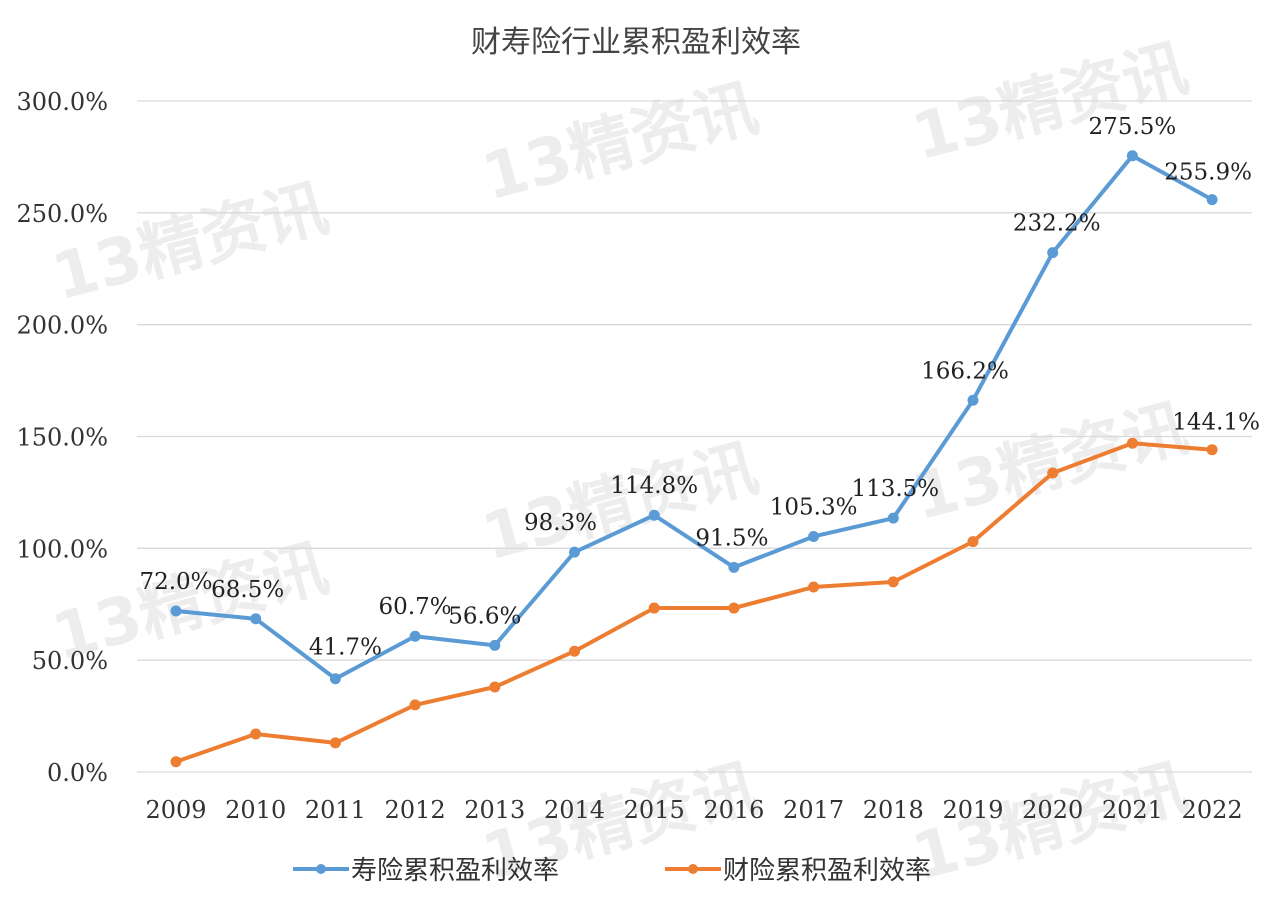 The width and height of the screenshot is (1272, 906). I want to click on y-tick-label: 50.0%, so click(70, 661).